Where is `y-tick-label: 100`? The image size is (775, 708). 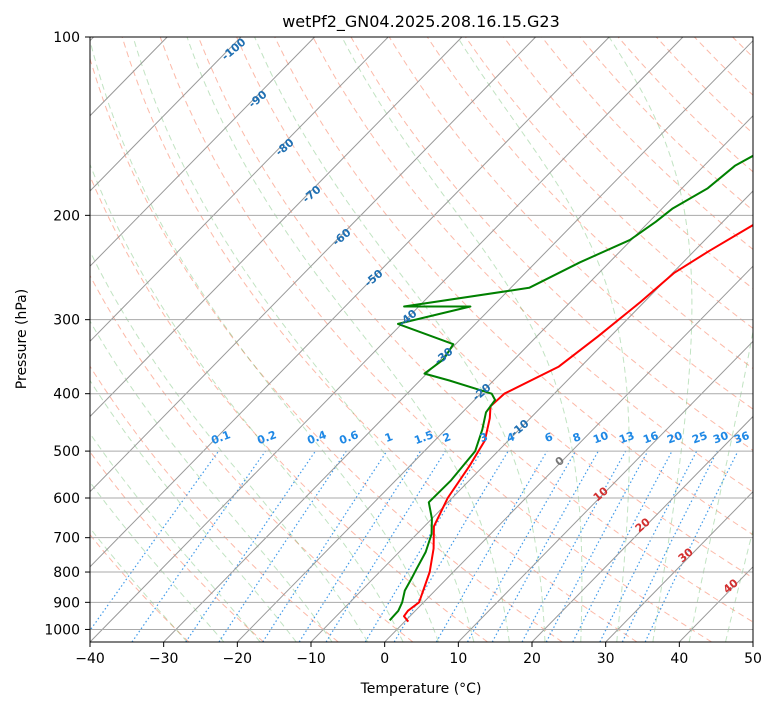
y-tick-label: 100 is located at coordinates (66, 38).